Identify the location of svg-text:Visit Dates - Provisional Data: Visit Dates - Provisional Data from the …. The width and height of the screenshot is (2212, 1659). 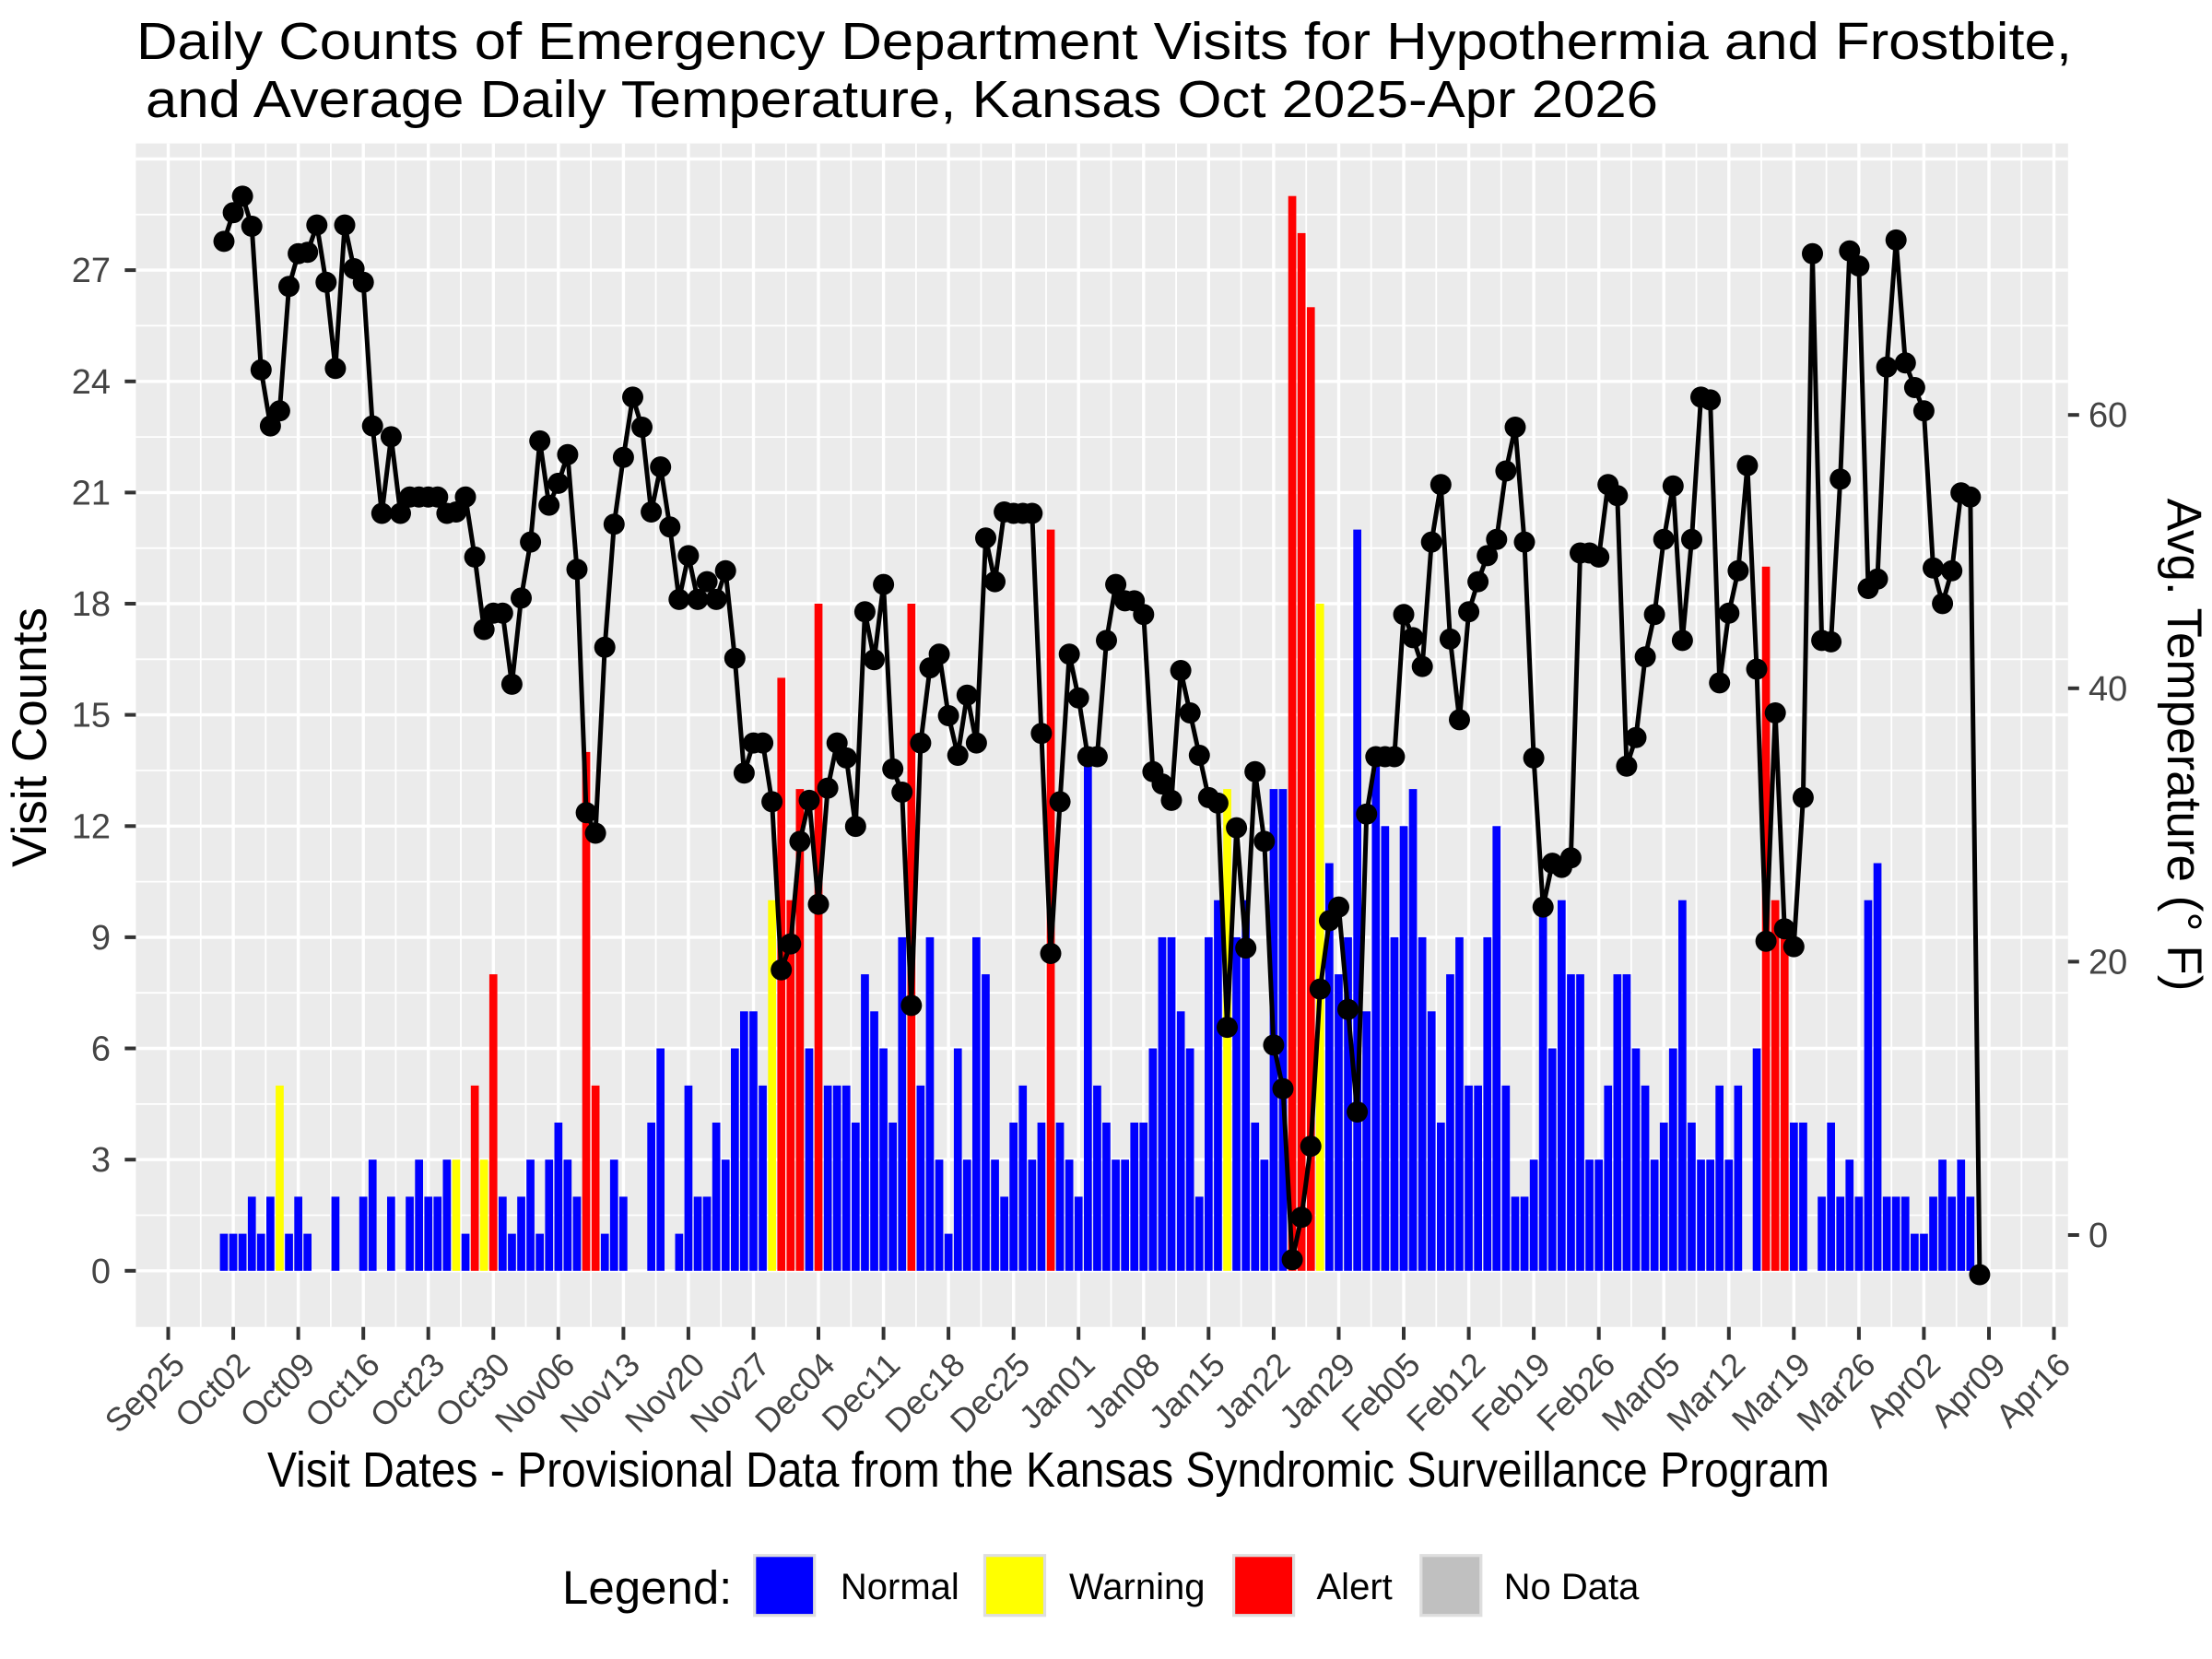
(1048, 1470).